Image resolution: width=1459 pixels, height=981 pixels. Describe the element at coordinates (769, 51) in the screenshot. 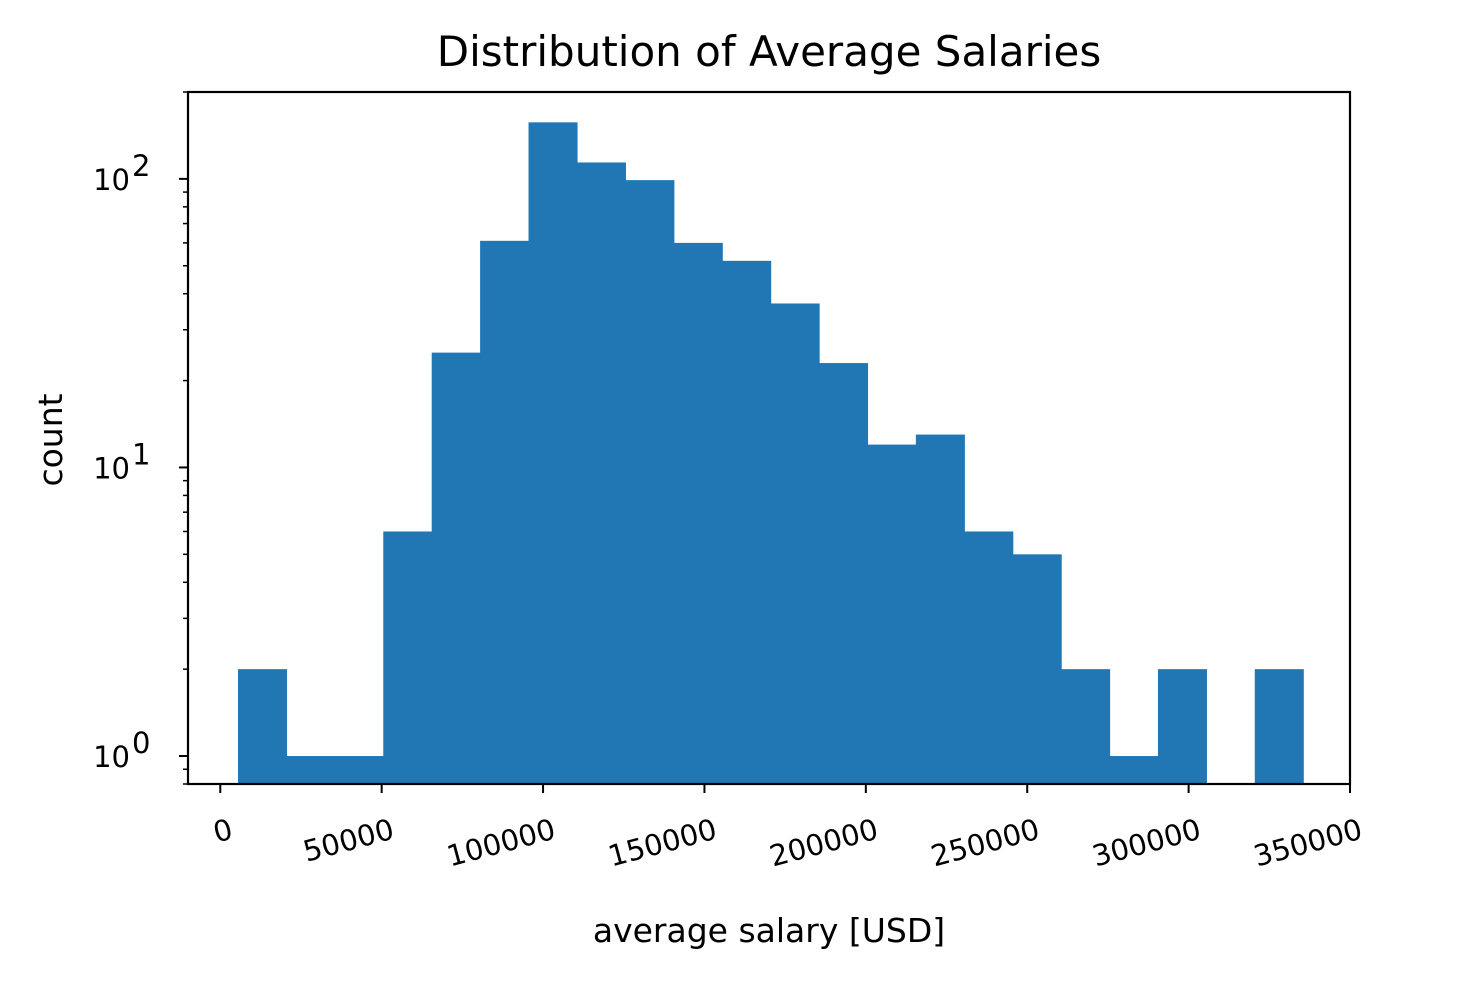

I see `chart-title: Distribution of Average Salaries` at that location.